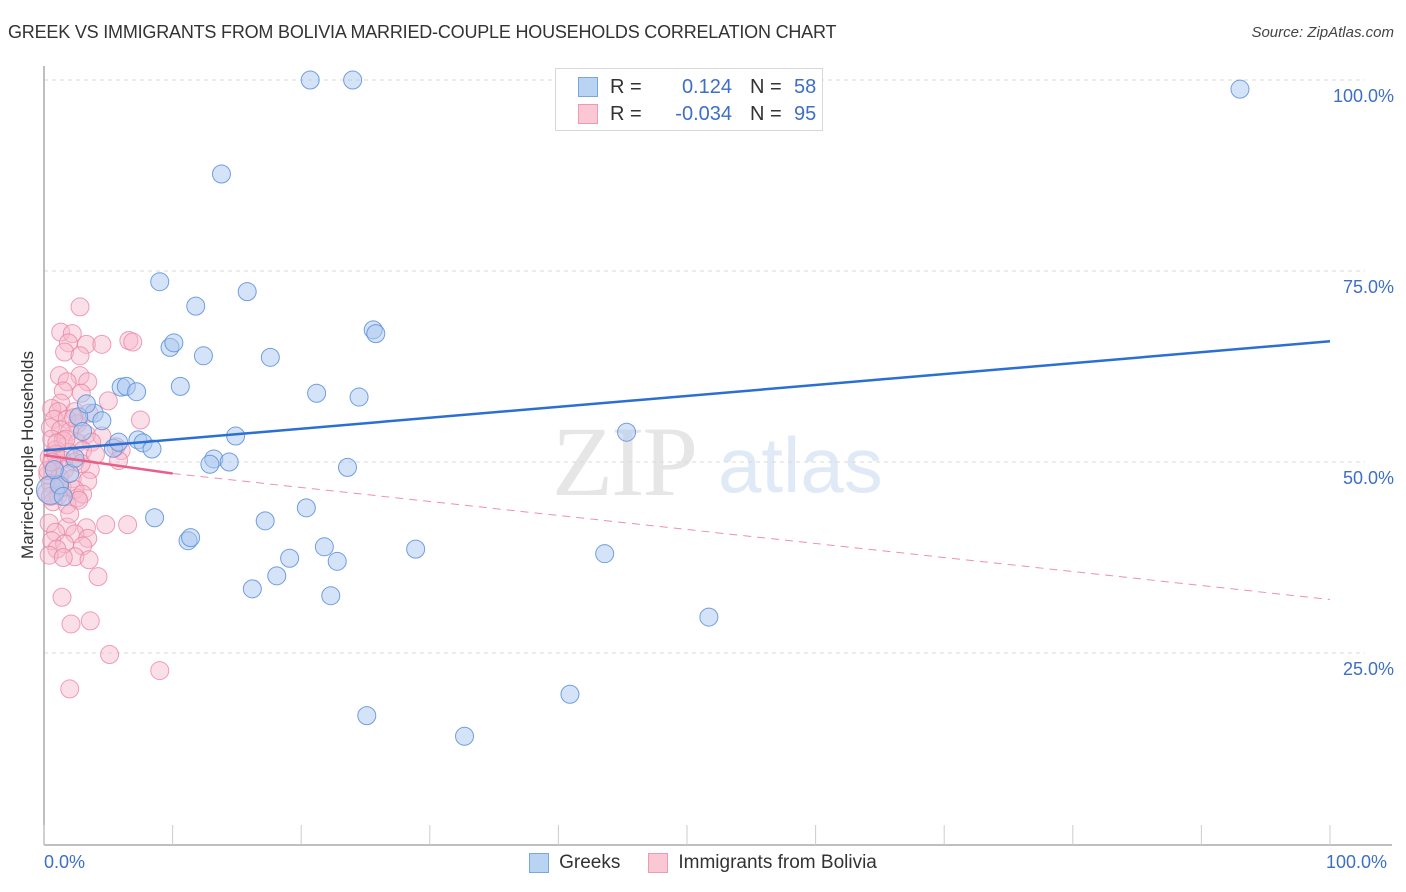  I want to click on series-legend: Greeks Immigrants from Bolivia, so click(703, 863).